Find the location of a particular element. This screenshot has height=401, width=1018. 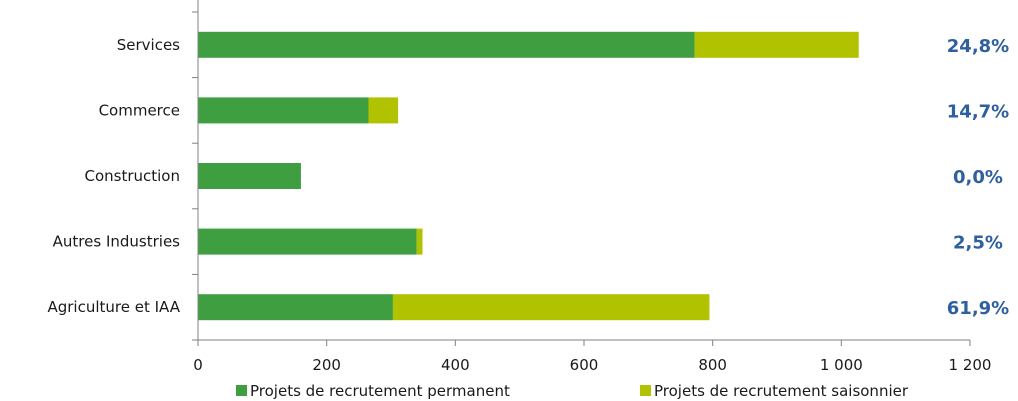

legend-swatch-seasonal is located at coordinates (645, 390).